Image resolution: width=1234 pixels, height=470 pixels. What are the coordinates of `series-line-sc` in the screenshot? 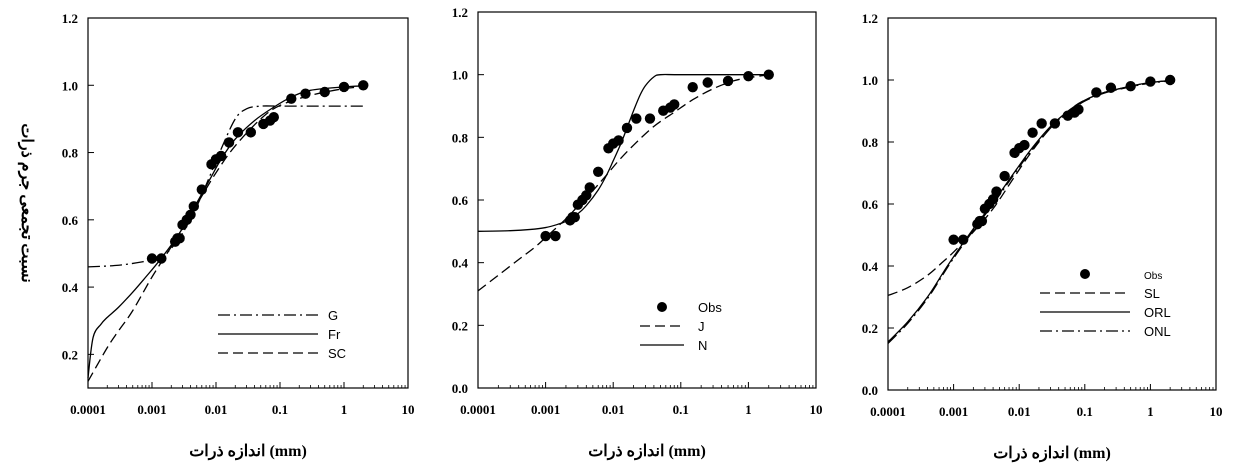 It's located at (225, 234).